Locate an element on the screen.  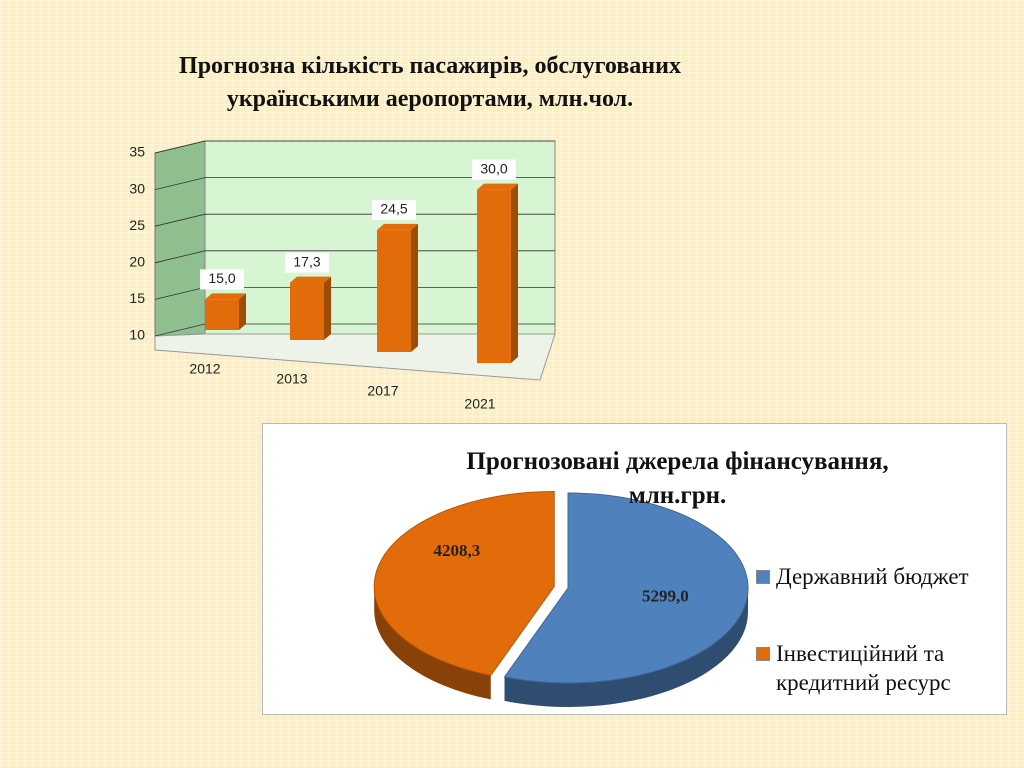
y-tick-label: 20 is located at coordinates (137, 262).